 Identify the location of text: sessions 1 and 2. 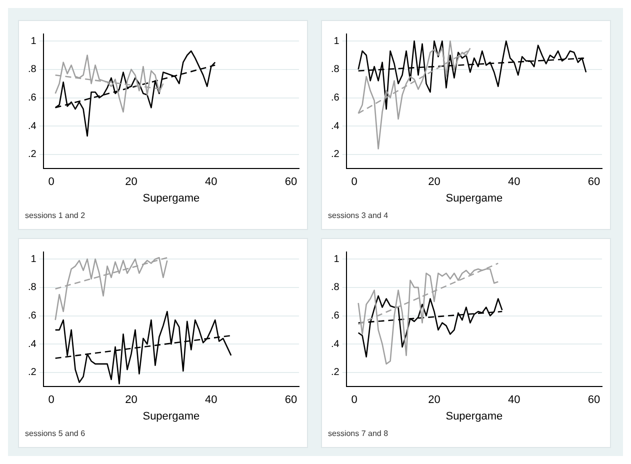
(55, 215).